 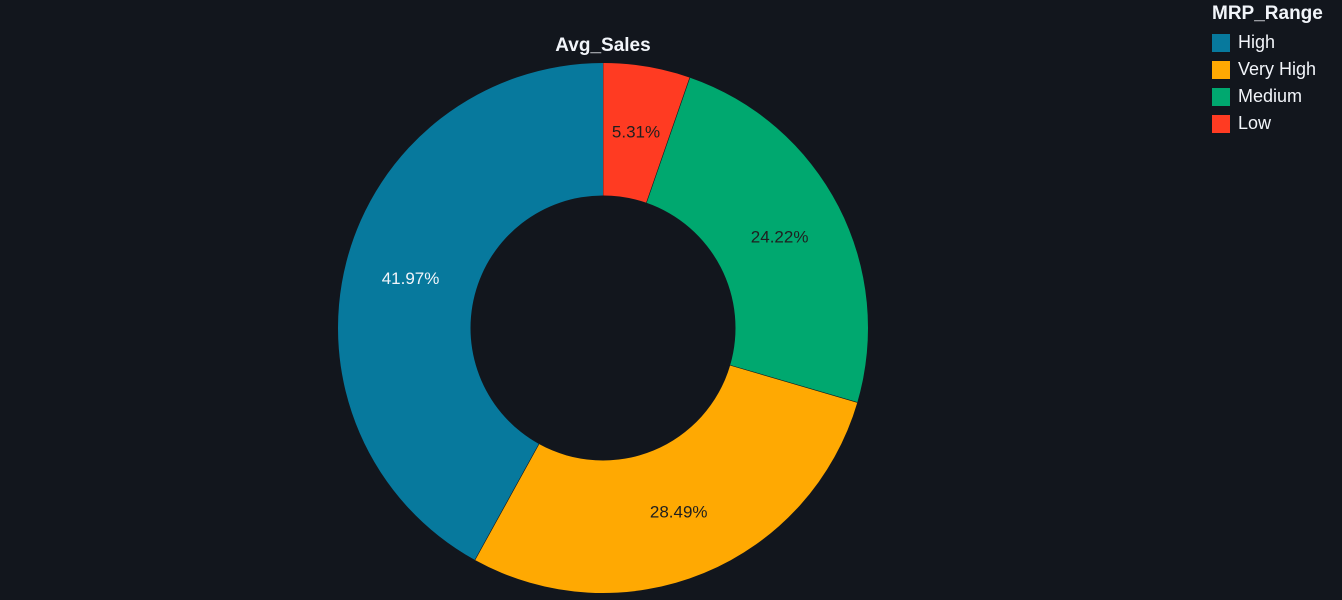 I want to click on slice-label-high: 41.97%, so click(x=411, y=278).